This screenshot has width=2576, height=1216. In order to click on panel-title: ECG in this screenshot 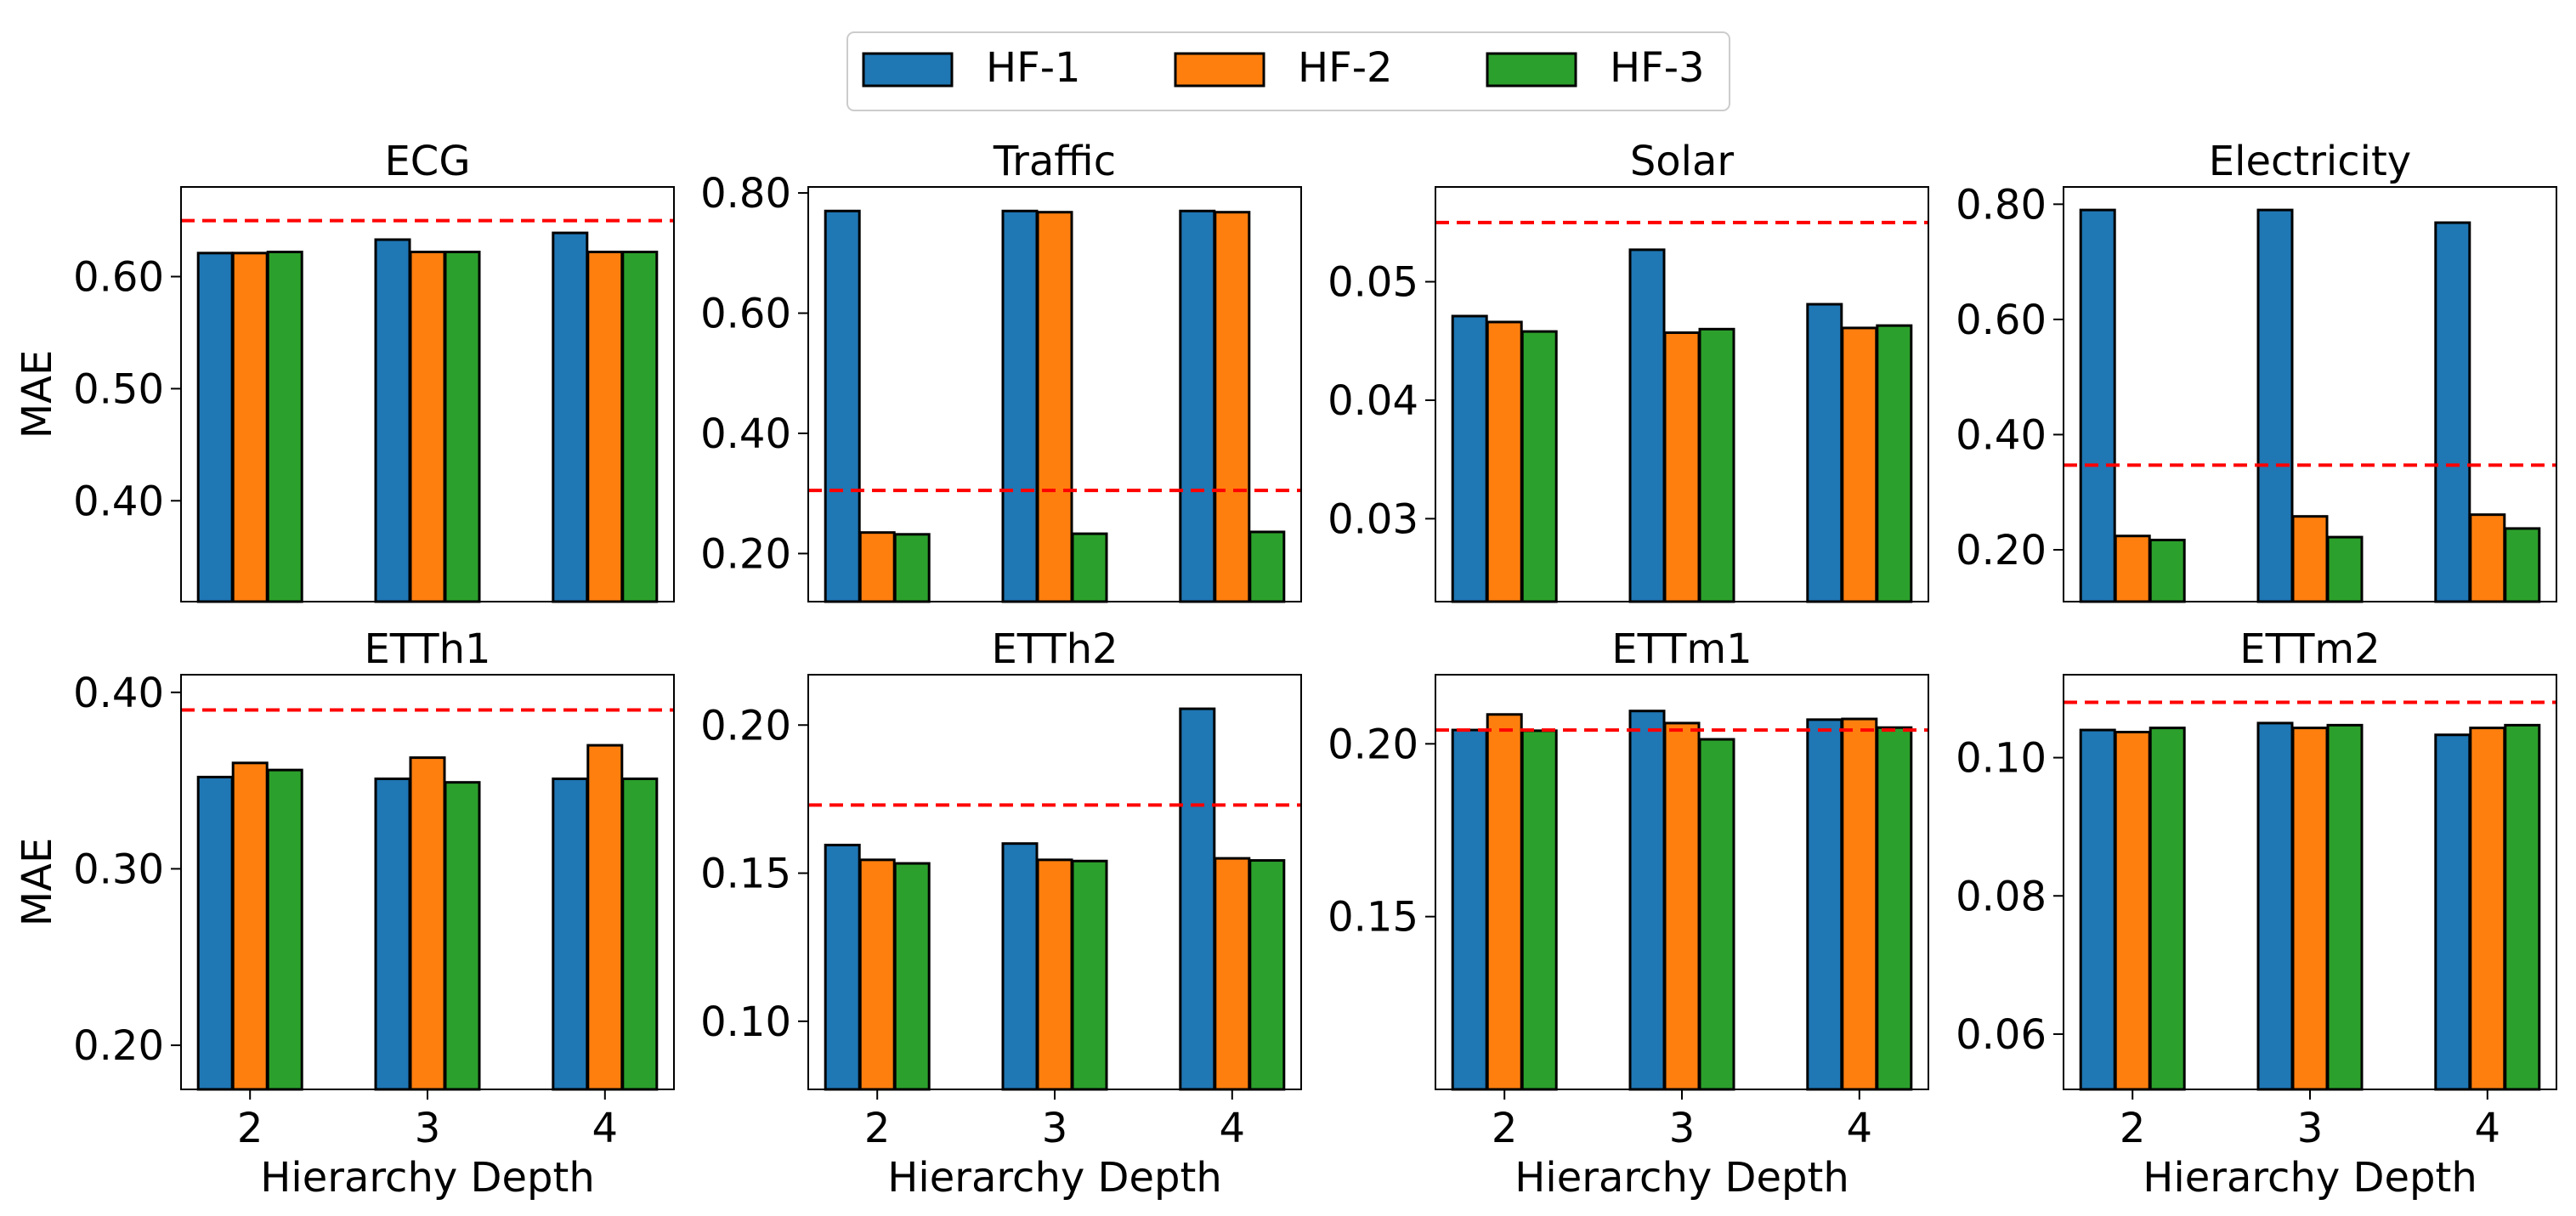, I will do `click(427, 161)`.